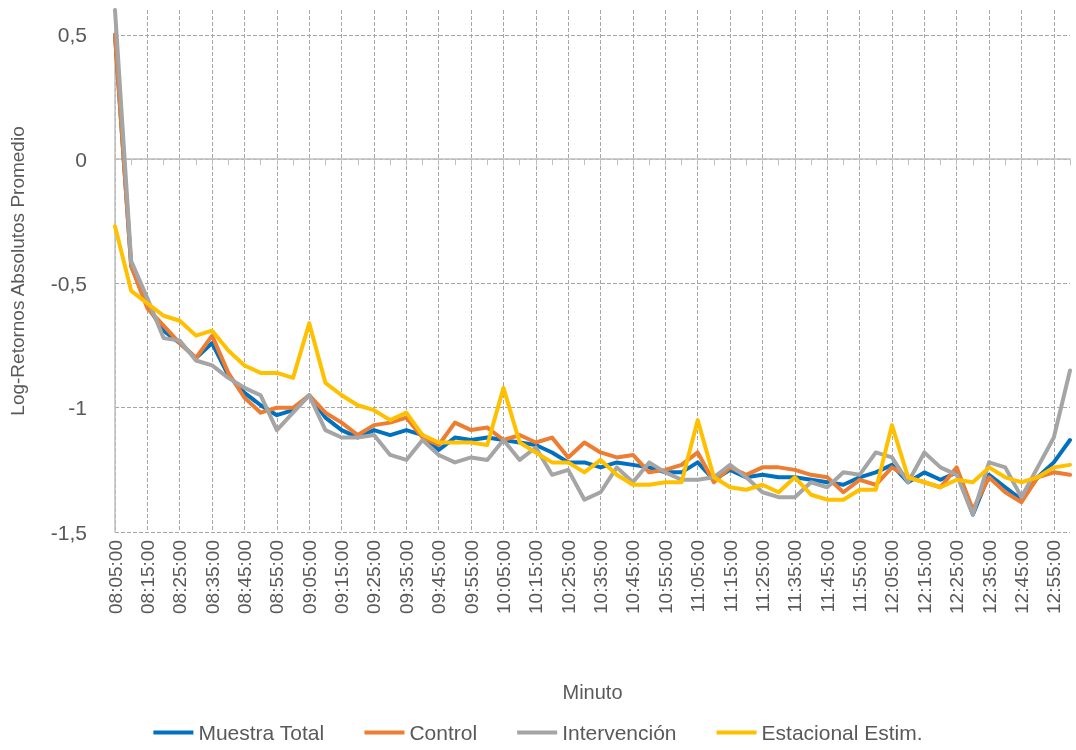 The width and height of the screenshot is (1076, 750). I want to click on x-tick-label: 12:05:00, so click(892, 577).